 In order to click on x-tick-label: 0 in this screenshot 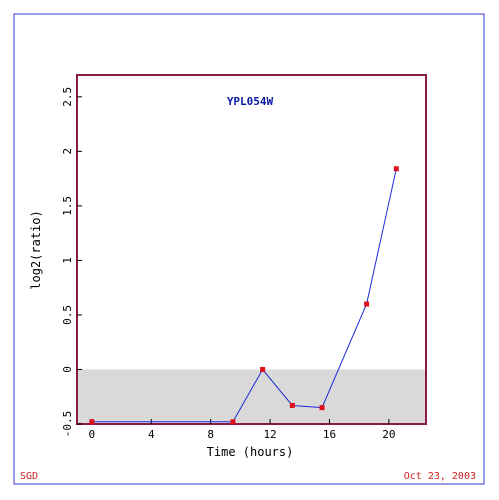, I will do `click(92, 434)`.